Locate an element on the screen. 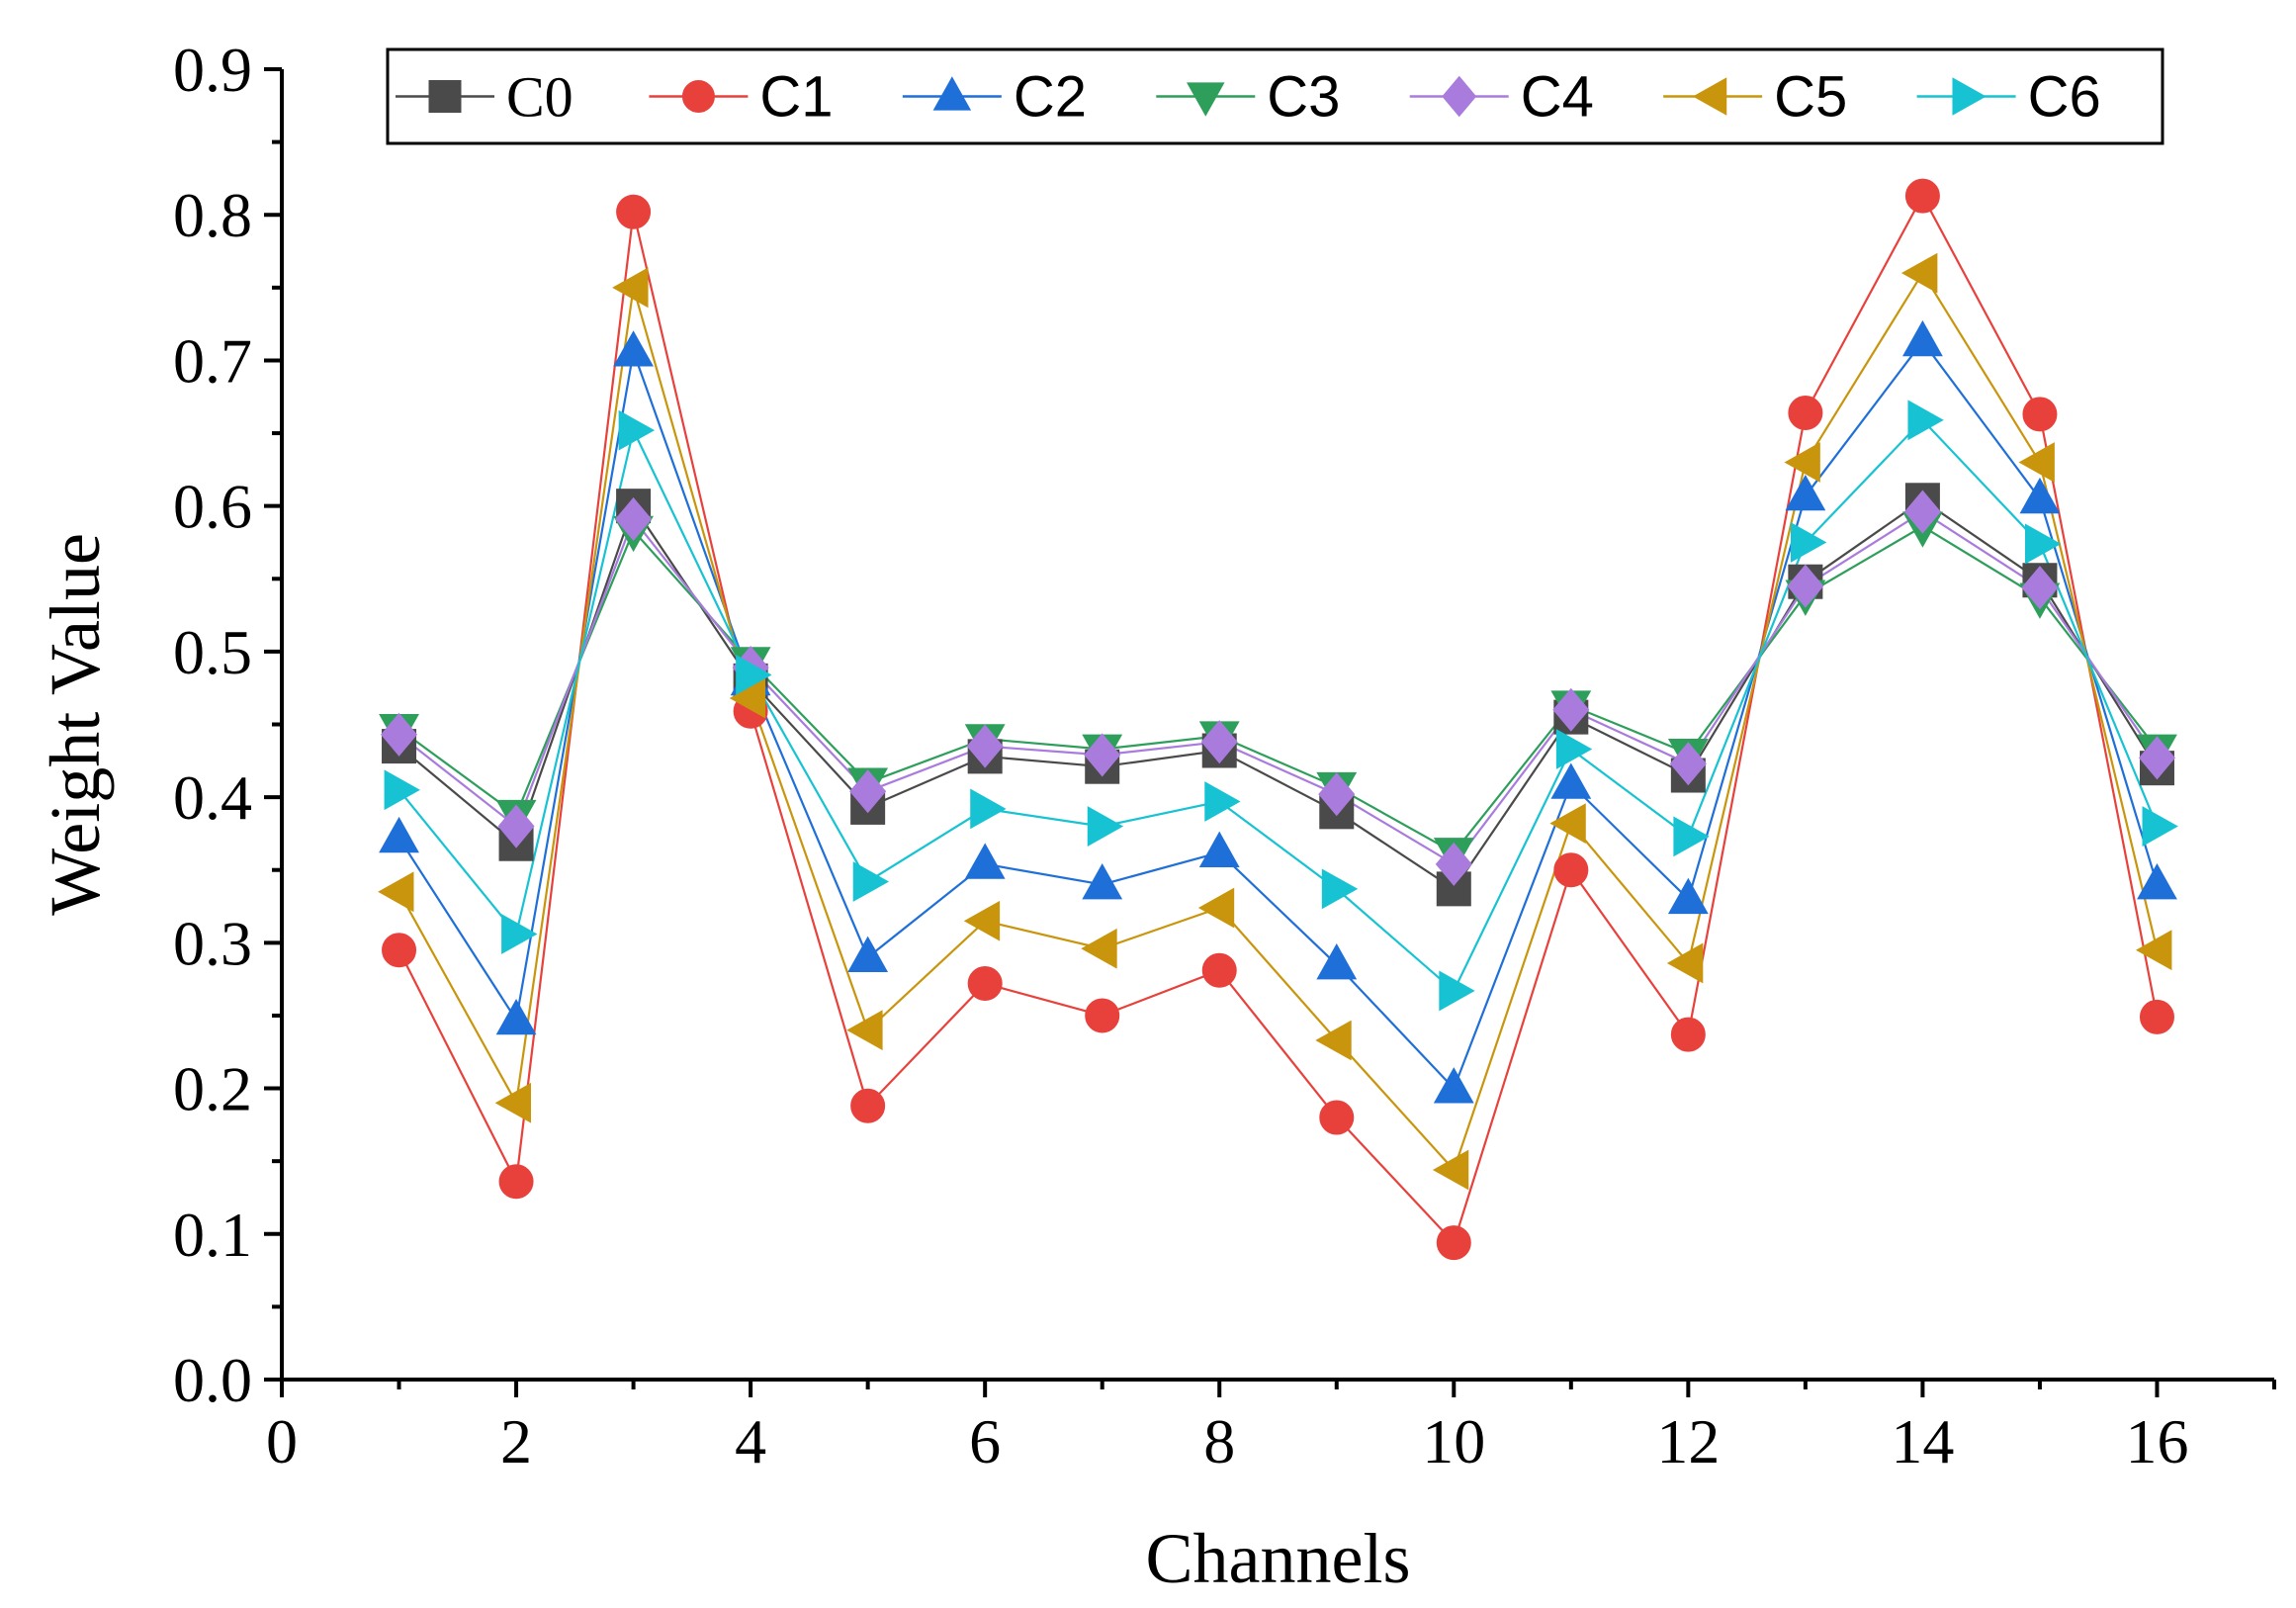 The image size is (2296, 1608). y-tick-label: 0.4 is located at coordinates (212, 797).